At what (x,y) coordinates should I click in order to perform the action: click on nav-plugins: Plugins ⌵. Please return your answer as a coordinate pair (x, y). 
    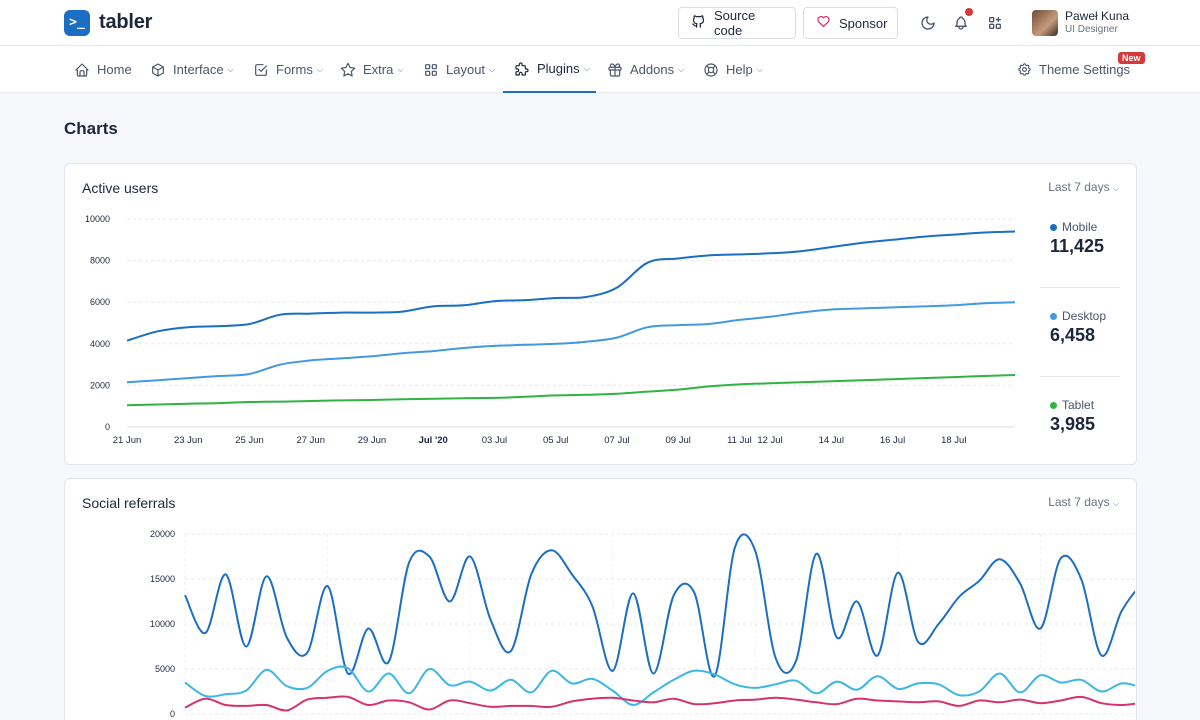
    Looking at the image, I should click on (549, 69).